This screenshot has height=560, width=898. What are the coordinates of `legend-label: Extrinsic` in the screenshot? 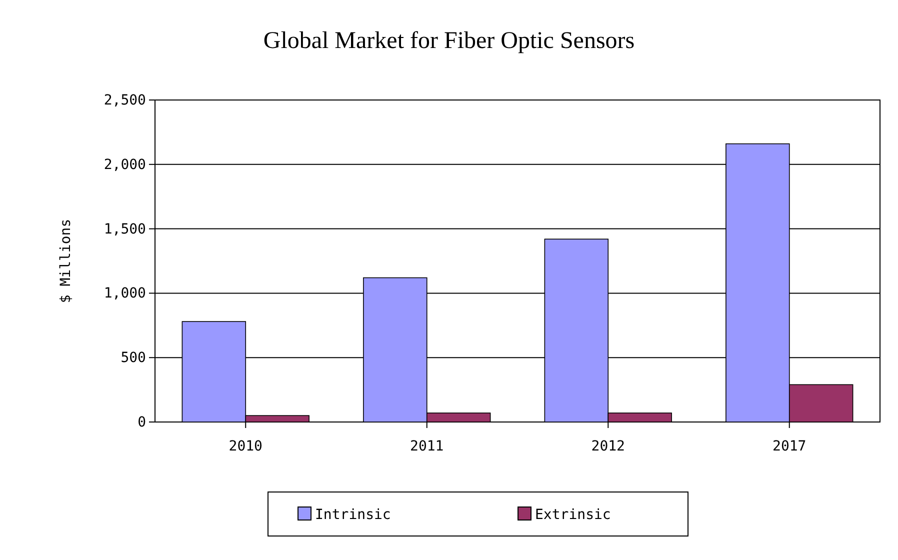 It's located at (573, 515).